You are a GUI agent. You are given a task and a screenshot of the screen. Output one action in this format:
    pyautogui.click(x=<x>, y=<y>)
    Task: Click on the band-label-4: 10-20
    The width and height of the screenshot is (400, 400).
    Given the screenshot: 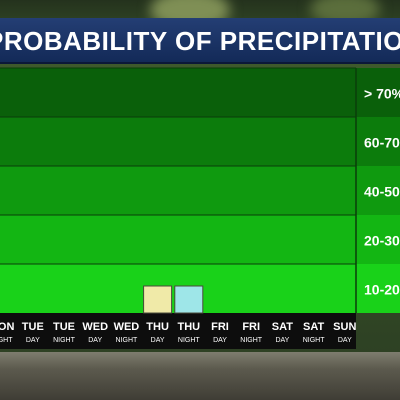 What is the action you would take?
    pyautogui.click(x=382, y=290)
    